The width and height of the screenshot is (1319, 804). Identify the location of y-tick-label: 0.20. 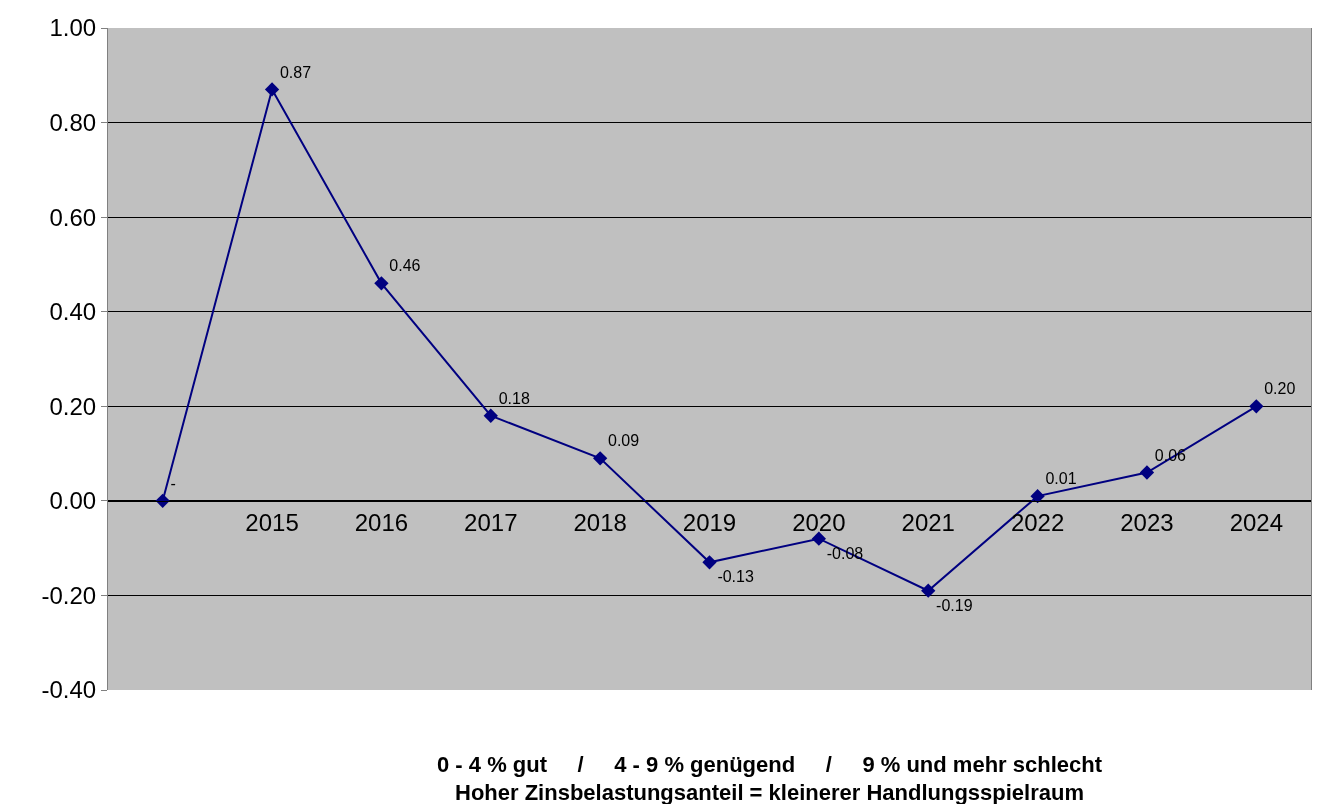
(73, 406).